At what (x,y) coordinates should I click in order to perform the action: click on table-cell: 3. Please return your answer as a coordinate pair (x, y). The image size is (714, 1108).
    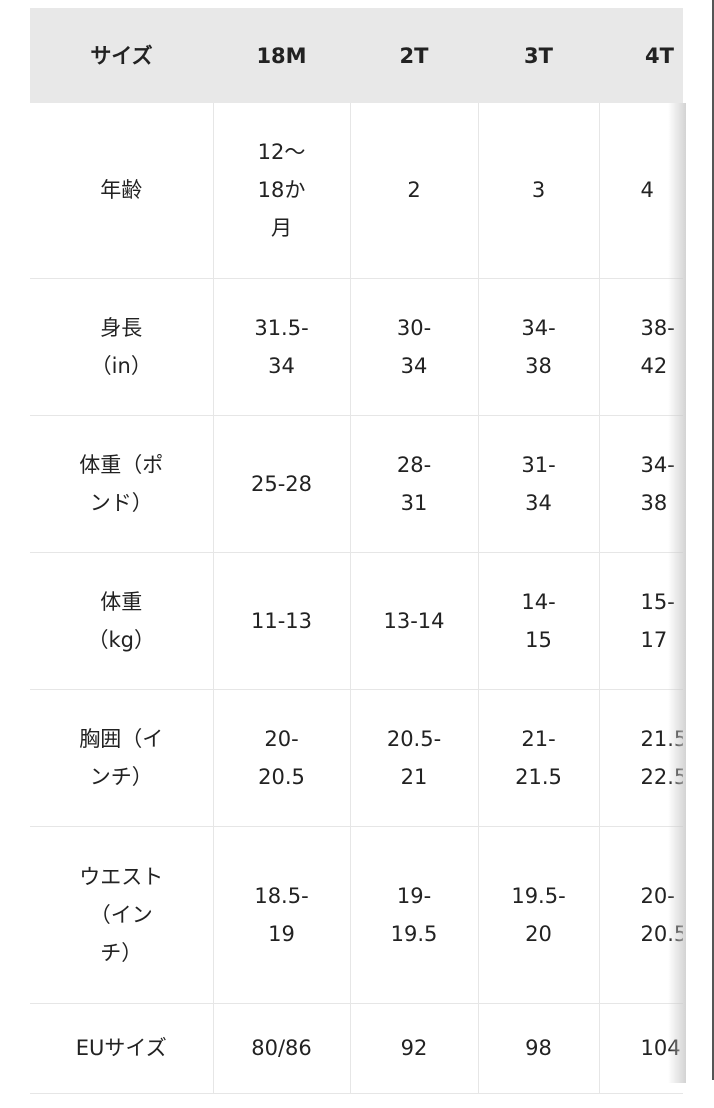
    Looking at the image, I should click on (539, 191).